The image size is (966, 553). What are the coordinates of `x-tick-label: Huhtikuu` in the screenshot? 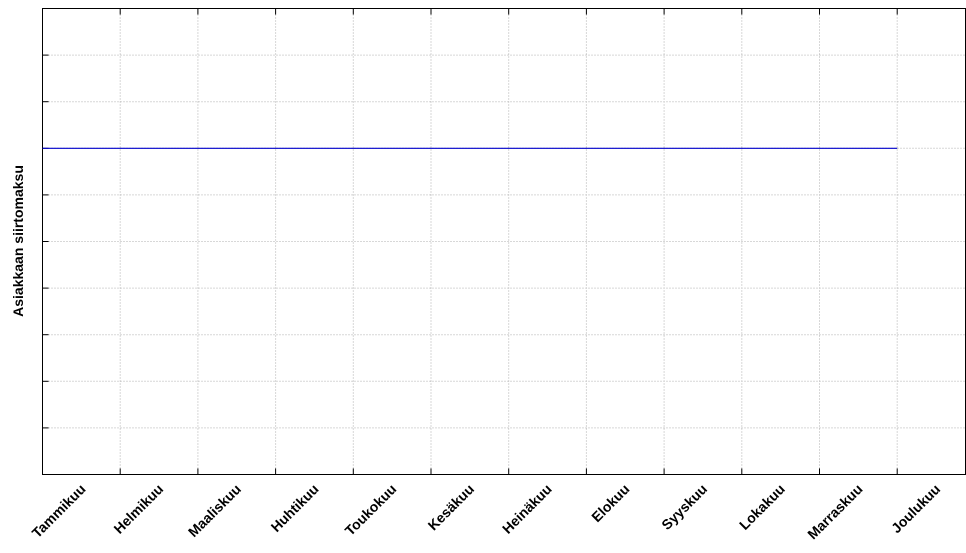 It's located at (295, 508).